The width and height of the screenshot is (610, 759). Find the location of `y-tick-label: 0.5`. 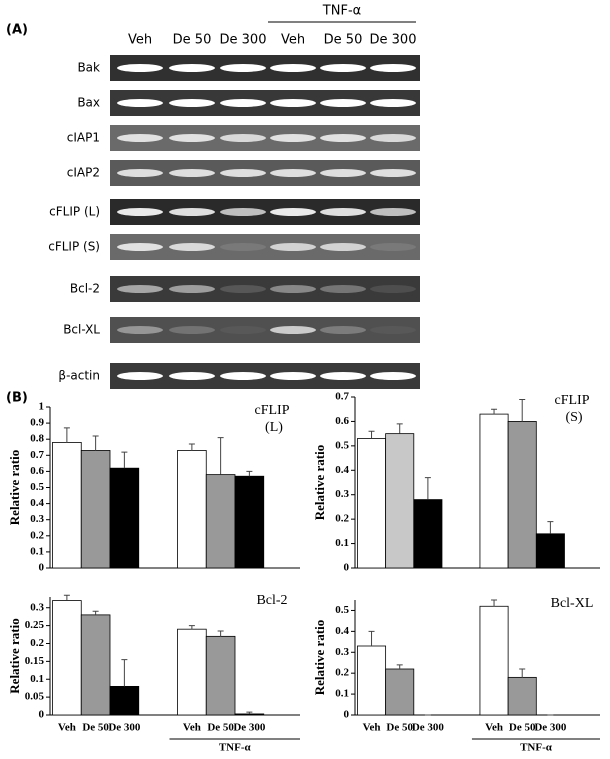

y-tick-label: 0.5 is located at coordinates (37, 487).